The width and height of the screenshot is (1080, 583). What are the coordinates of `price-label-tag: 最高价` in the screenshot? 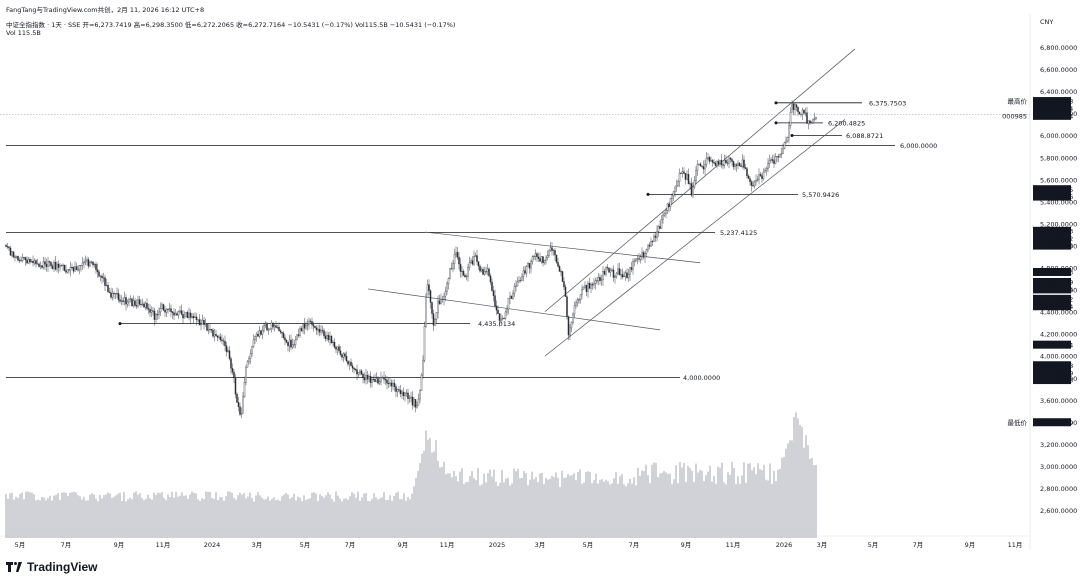 It's located at (1018, 101).